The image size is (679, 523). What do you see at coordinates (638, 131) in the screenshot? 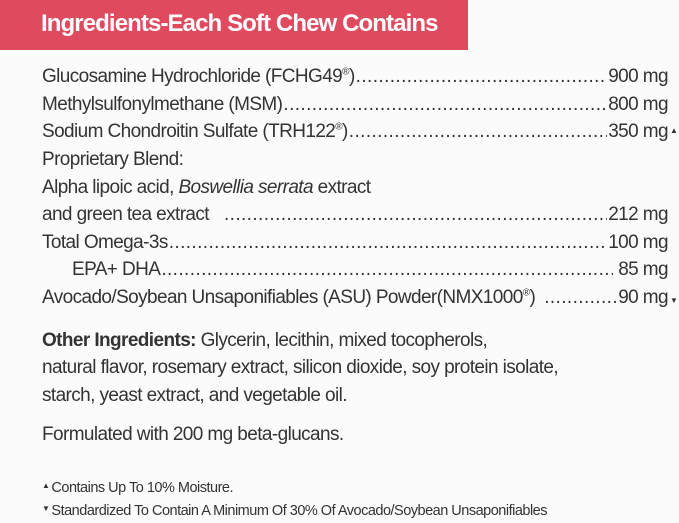
I see `ingredient-amount: 350 mg` at bounding box center [638, 131].